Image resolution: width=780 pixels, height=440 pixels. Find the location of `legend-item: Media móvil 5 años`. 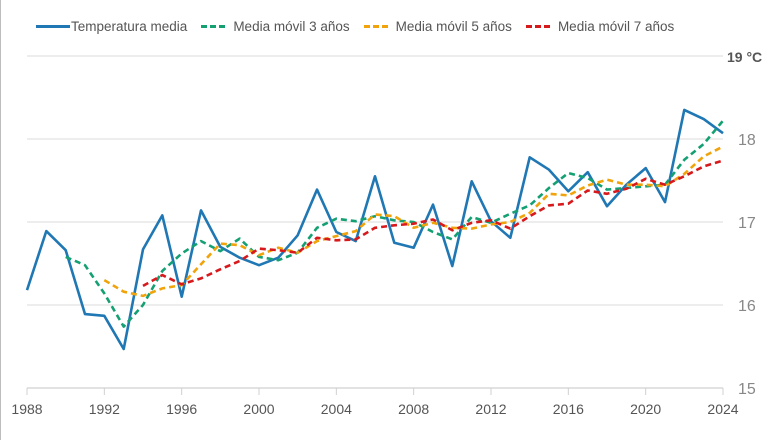

legend-item: Media móvil 5 años is located at coordinates (437, 26).